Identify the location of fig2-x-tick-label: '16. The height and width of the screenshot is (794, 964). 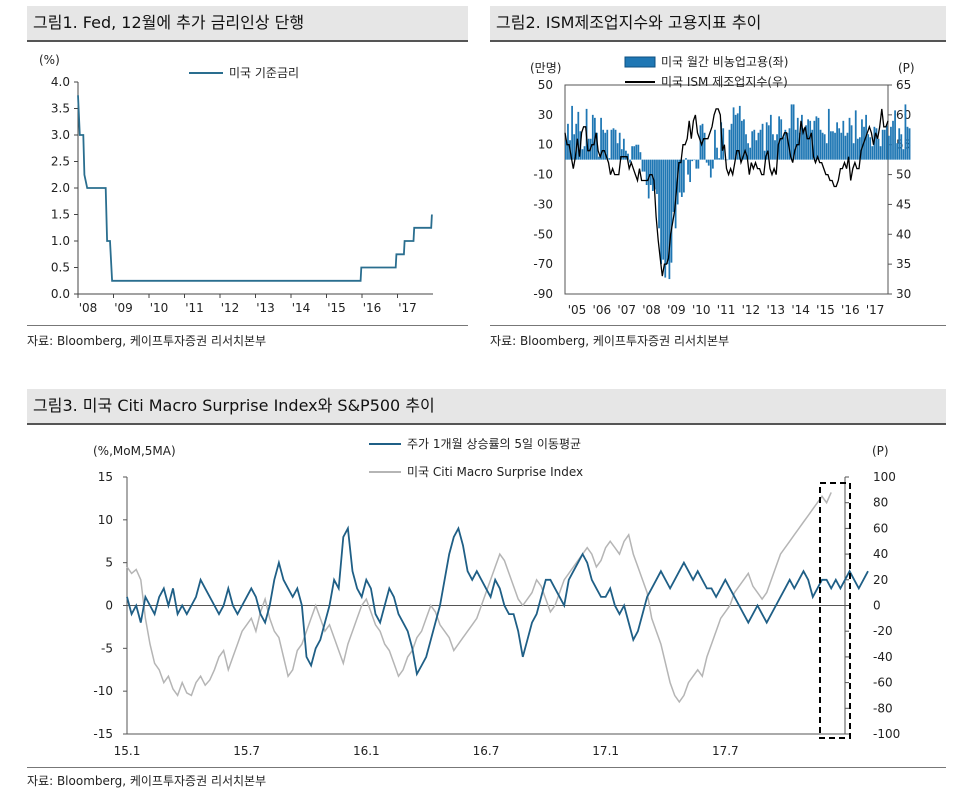
(850, 310).